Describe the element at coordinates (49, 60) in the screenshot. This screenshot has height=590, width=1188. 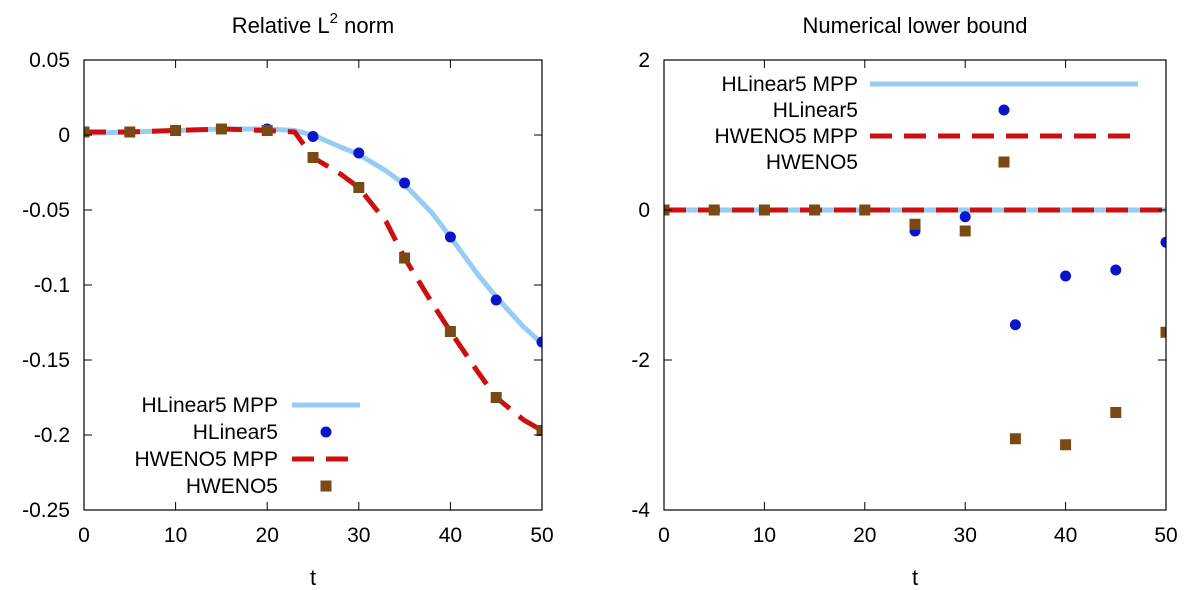
I see `y-tick-label: 0.05` at that location.